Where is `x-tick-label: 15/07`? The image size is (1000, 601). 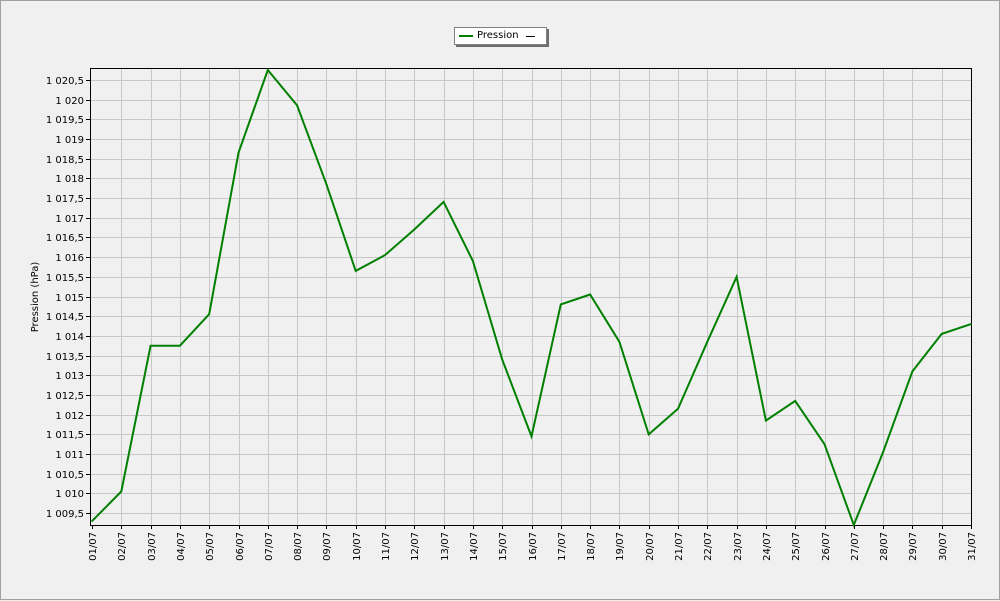
x-tick-label: 15/07 is located at coordinates (503, 546).